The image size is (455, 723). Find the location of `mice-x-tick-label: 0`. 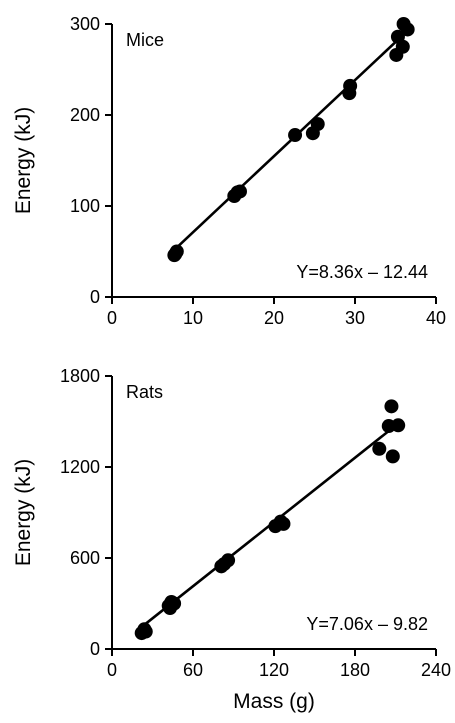

mice-x-tick-label: 0 is located at coordinates (112, 318).